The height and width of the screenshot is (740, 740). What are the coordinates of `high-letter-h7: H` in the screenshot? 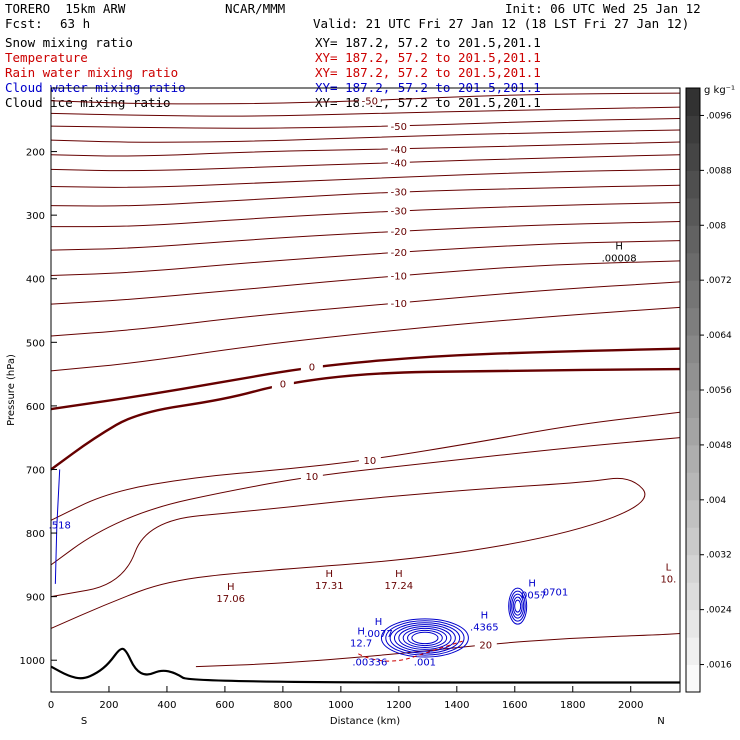 It's located at (532, 584).